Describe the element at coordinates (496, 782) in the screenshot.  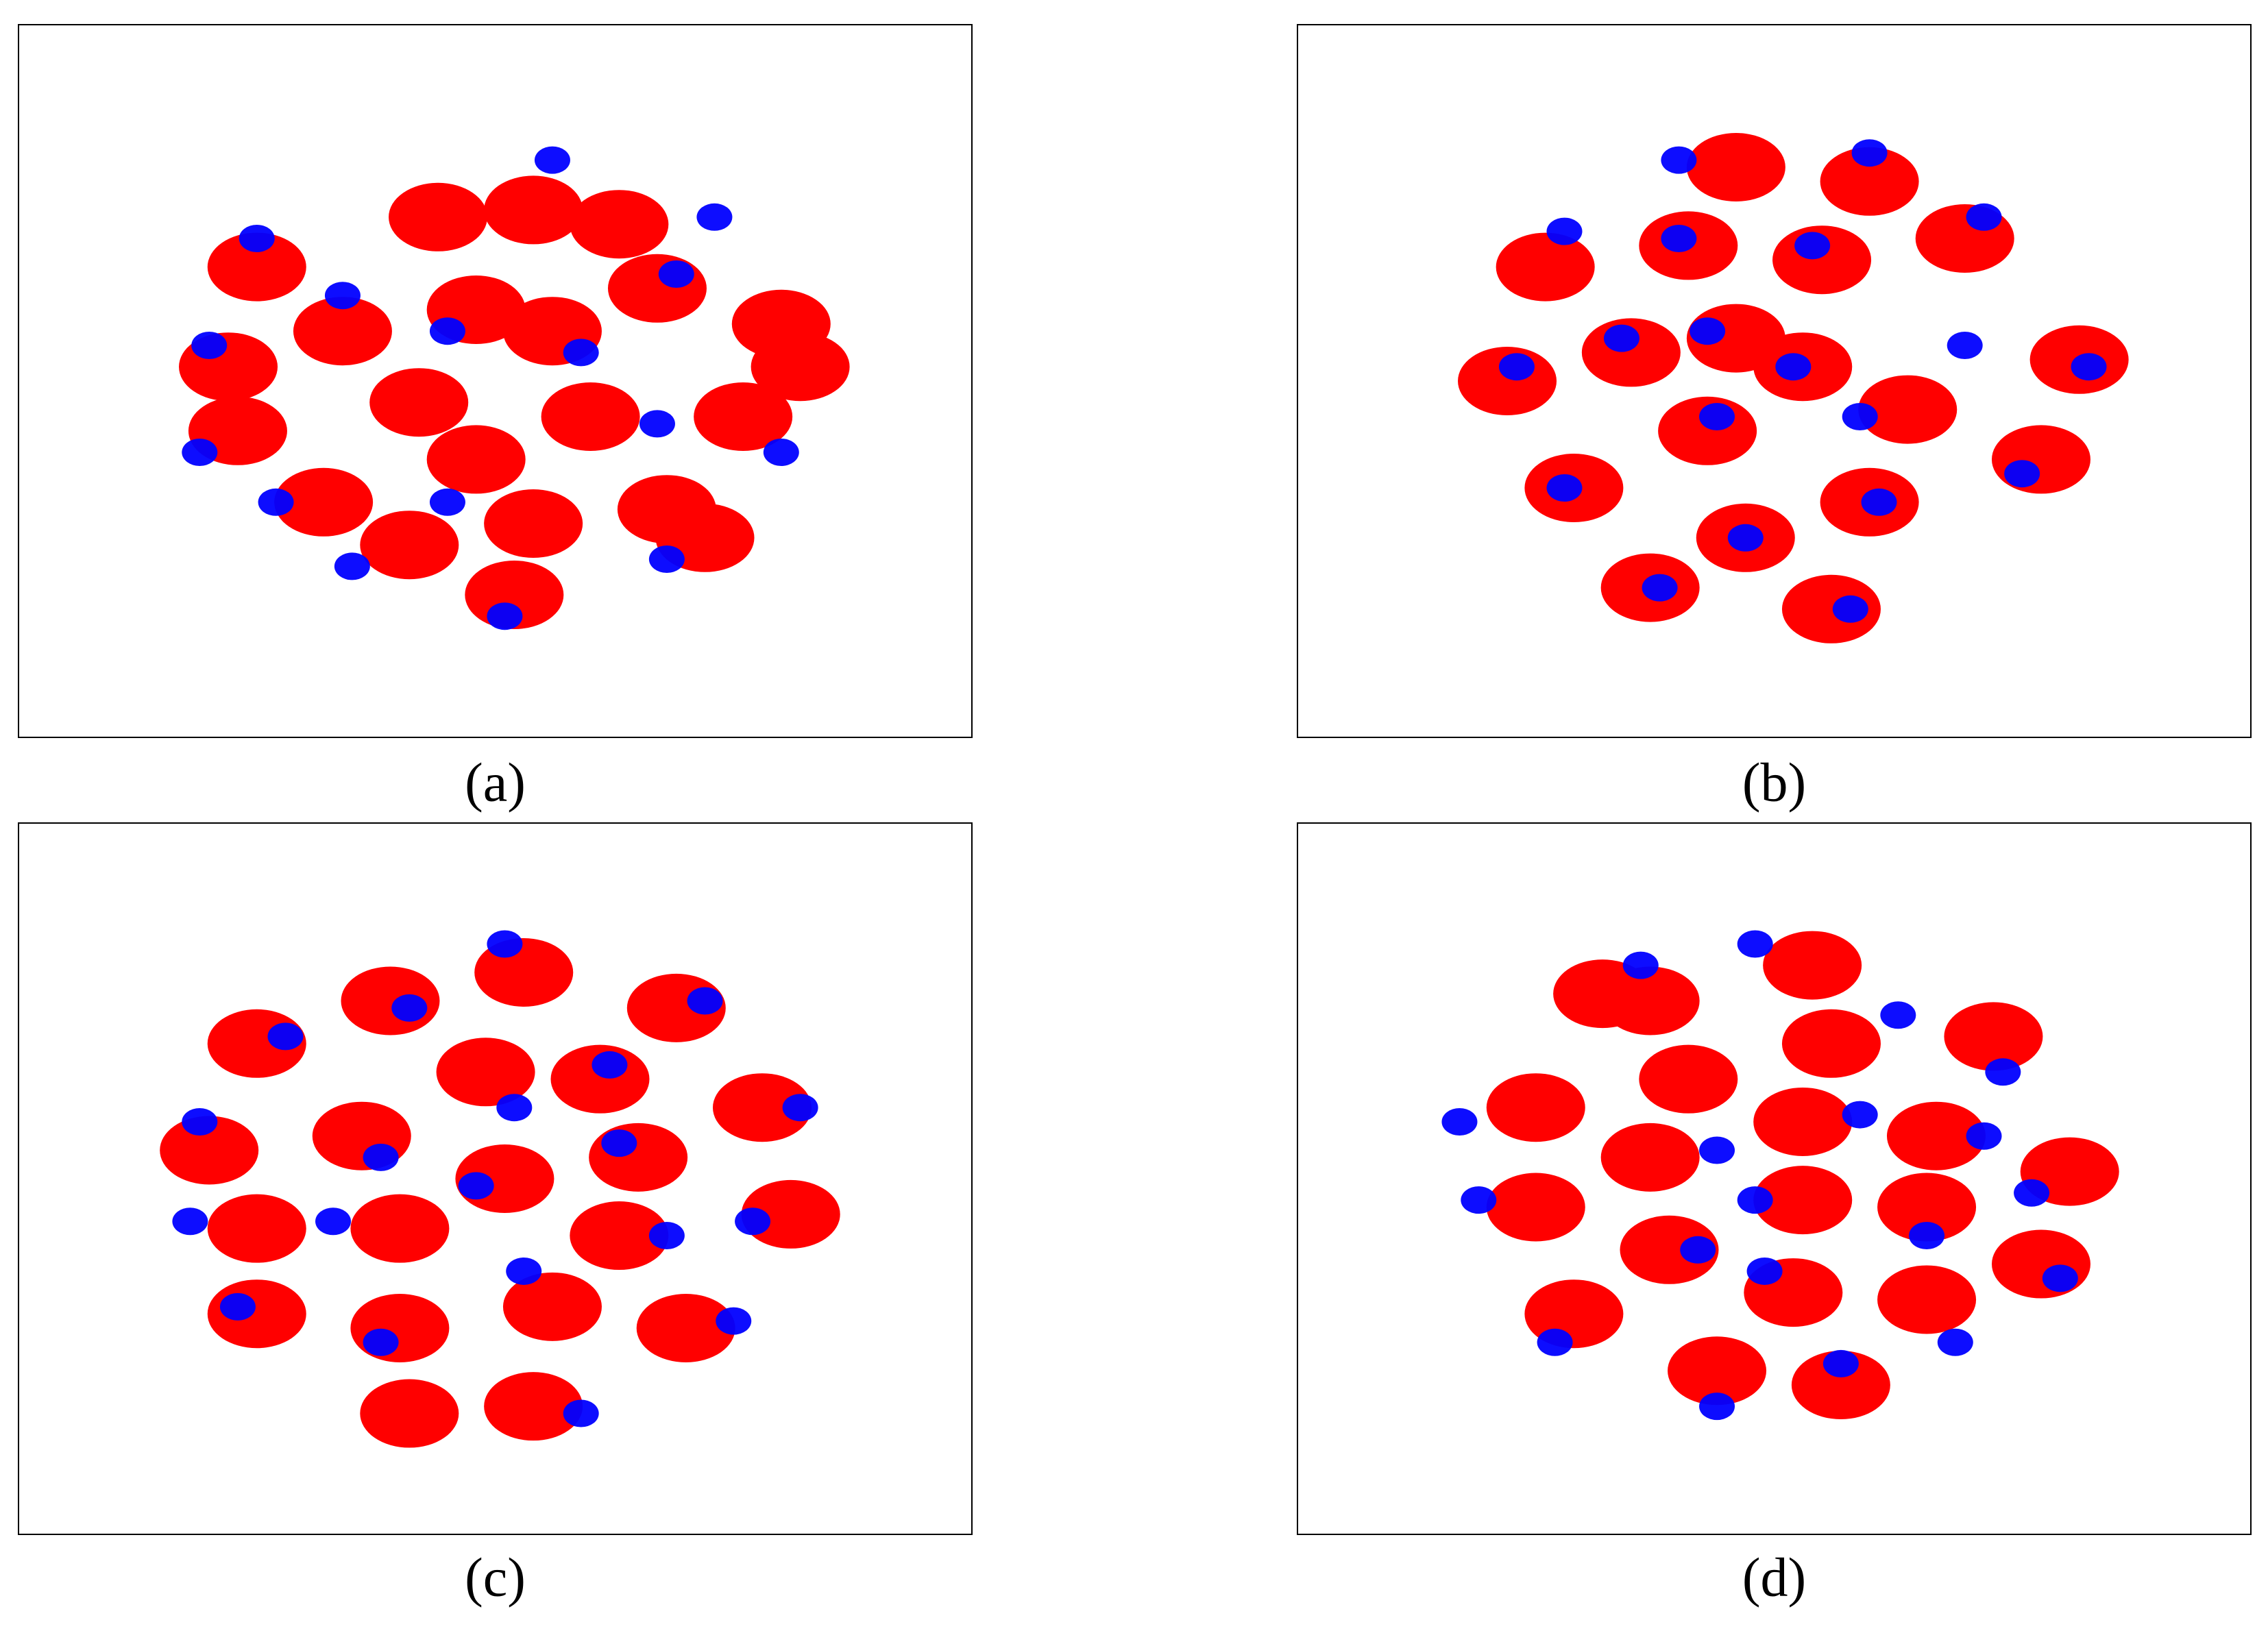
I see `panel-caption: (a)` at that location.